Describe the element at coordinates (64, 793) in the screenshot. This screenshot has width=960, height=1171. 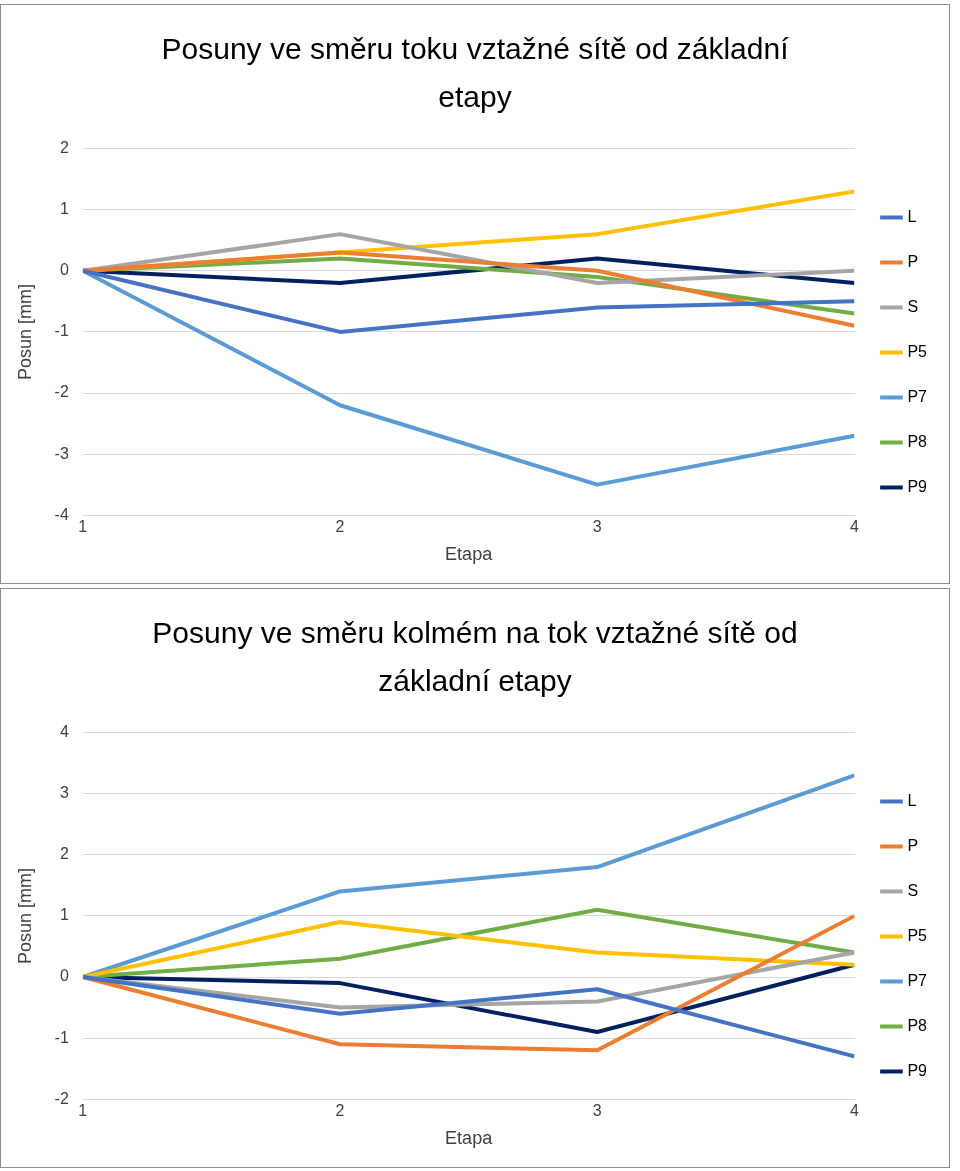
I see `y-tick-label: 3` at that location.